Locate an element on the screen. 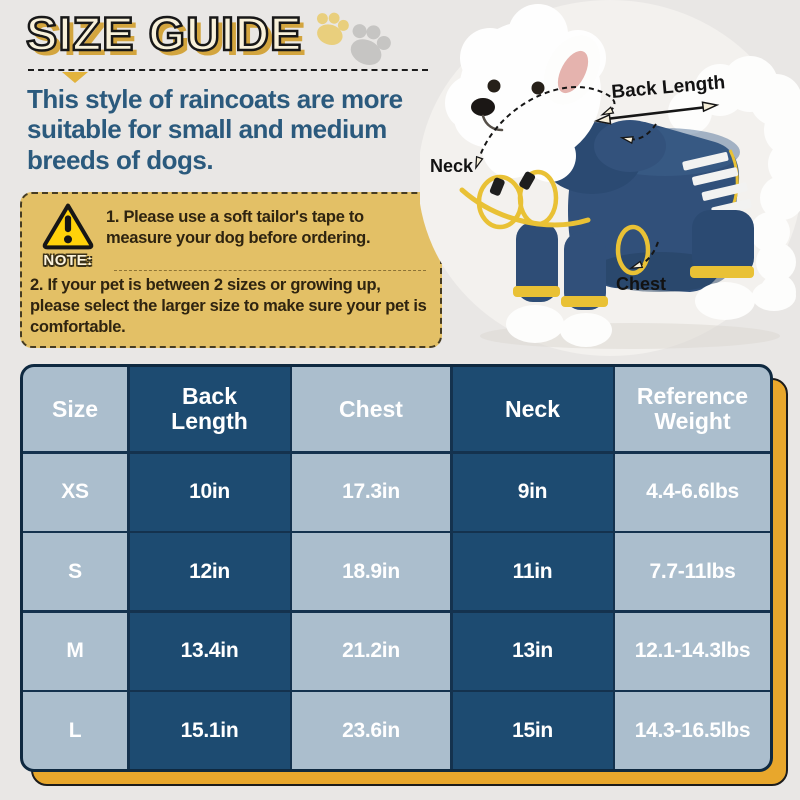 This screenshot has width=800, height=800. size-table-cell: 15in is located at coordinates (532, 730).